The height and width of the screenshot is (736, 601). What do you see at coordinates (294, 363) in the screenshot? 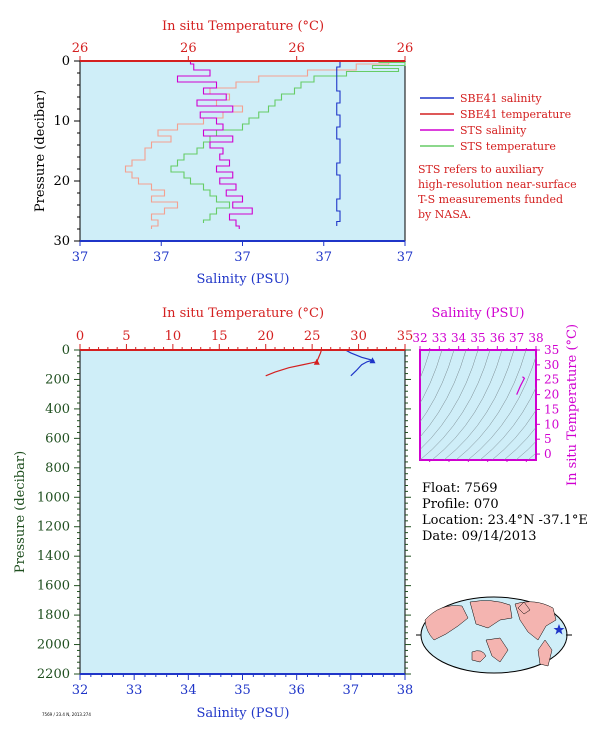
I see `bottom-series-temperature` at bounding box center [294, 363].